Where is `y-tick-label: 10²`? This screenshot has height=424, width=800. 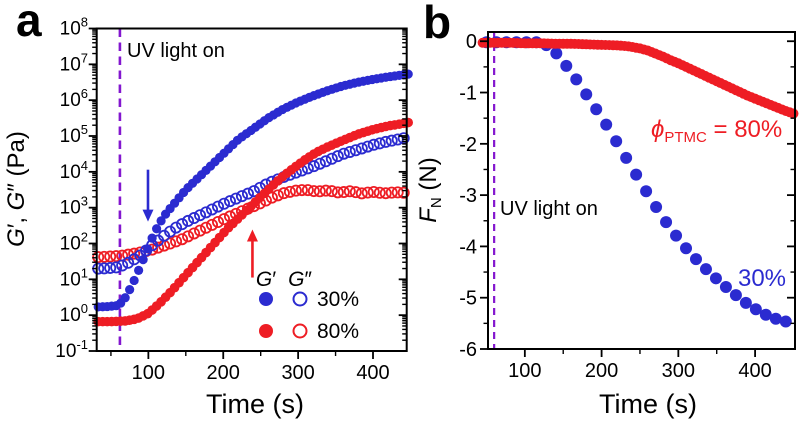 y-tick-label: 10² is located at coordinates (74, 242).